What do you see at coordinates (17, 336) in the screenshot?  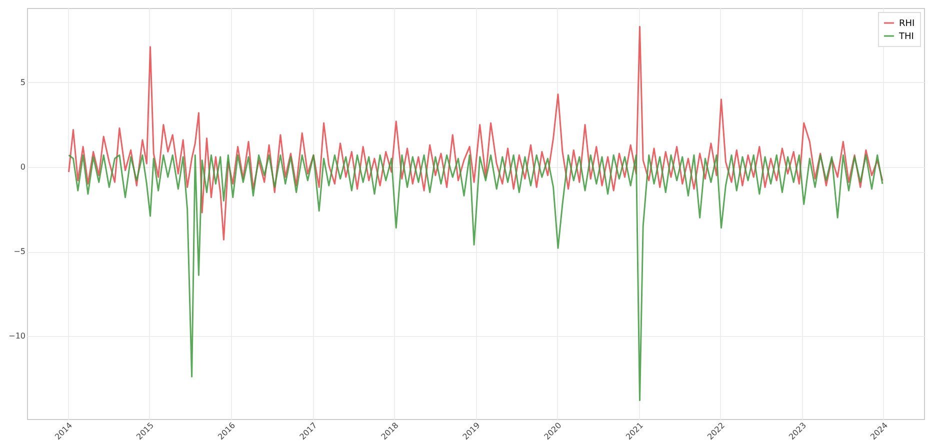 I see `y-tick-label: −10` at bounding box center [17, 336].